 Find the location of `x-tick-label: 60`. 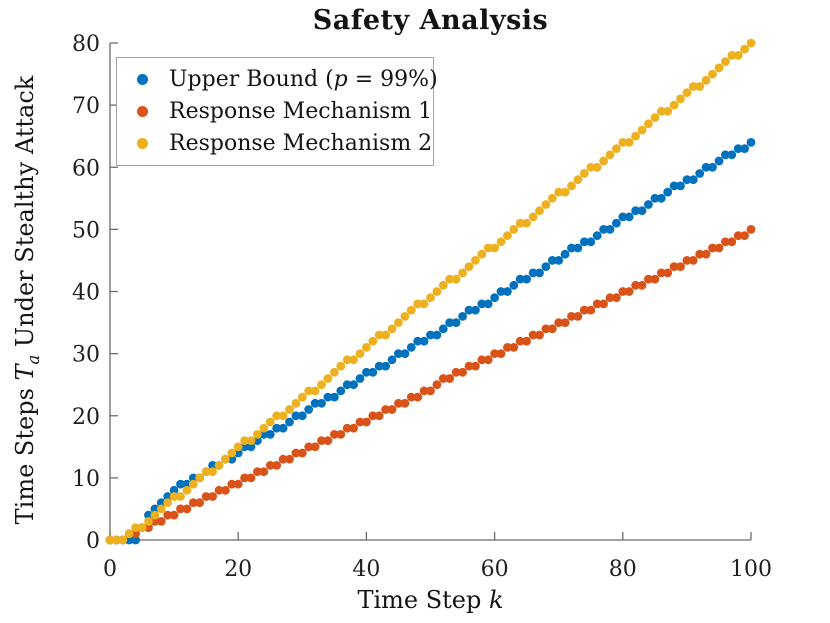

x-tick-label: 60 is located at coordinates (495, 569).